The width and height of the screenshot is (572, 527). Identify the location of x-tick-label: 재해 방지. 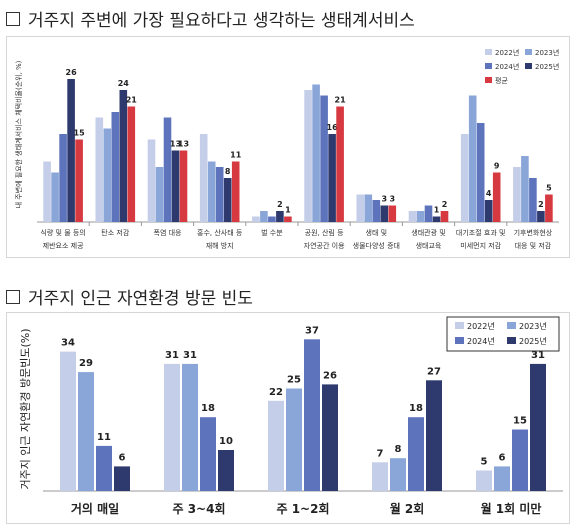
(220, 245).